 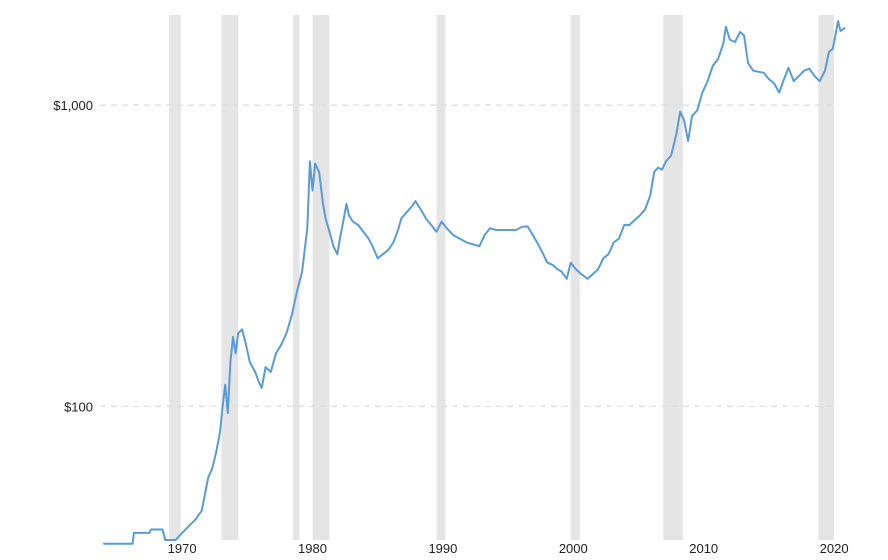 I want to click on x-tick-label: 1980, so click(x=312, y=548).